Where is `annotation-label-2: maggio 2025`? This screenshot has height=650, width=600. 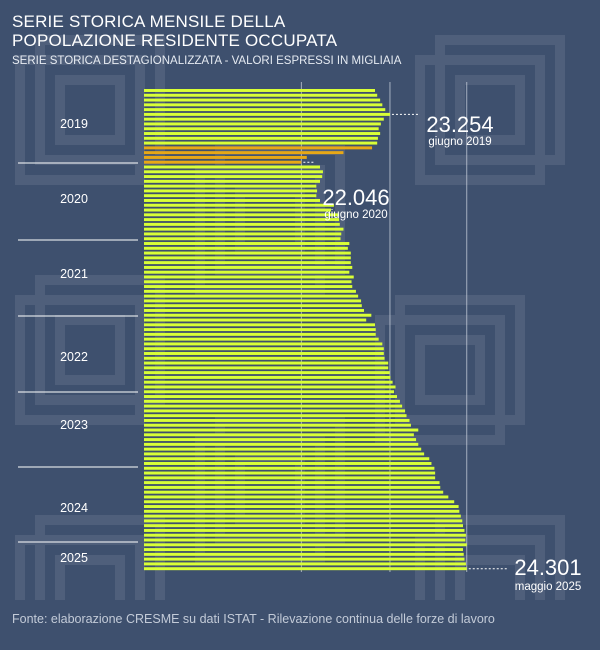
annotation-label-2: maggio 2025 is located at coordinates (548, 587).